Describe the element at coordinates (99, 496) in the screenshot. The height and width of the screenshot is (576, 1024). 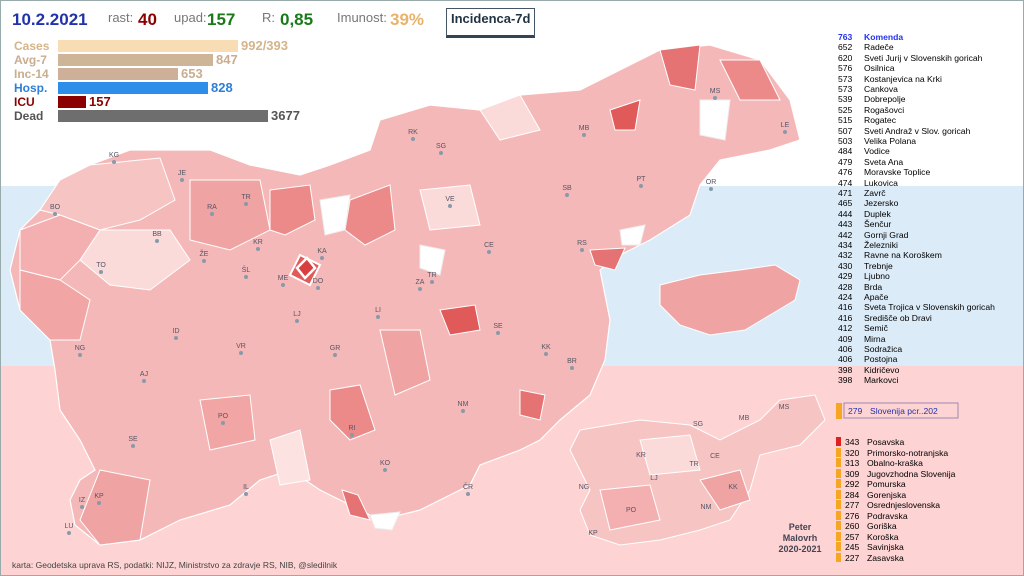
I see `map-label: KP` at that location.